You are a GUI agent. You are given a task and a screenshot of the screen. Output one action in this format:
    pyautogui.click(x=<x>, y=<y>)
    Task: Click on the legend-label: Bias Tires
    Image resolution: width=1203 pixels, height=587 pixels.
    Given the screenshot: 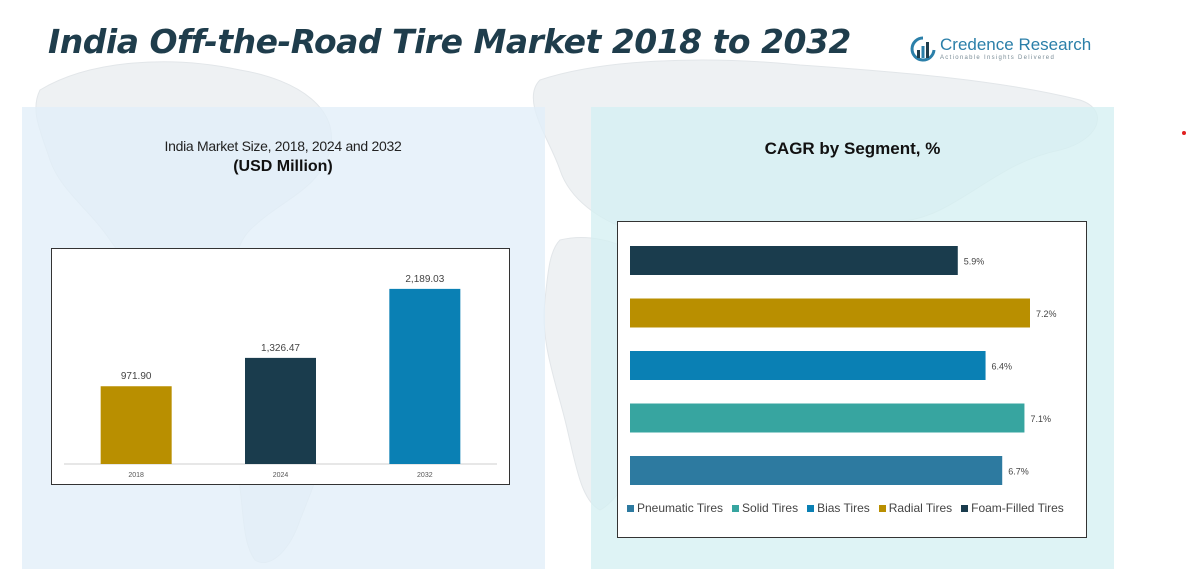 What is the action you would take?
    pyautogui.click(x=843, y=508)
    